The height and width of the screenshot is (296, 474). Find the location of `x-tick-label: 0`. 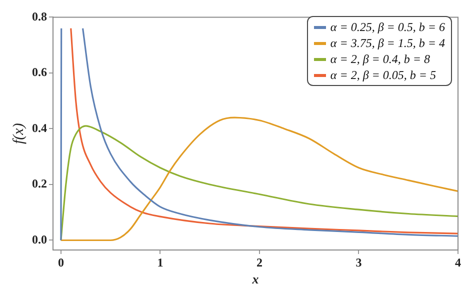

x-tick-label: 0 is located at coordinates (61, 262).